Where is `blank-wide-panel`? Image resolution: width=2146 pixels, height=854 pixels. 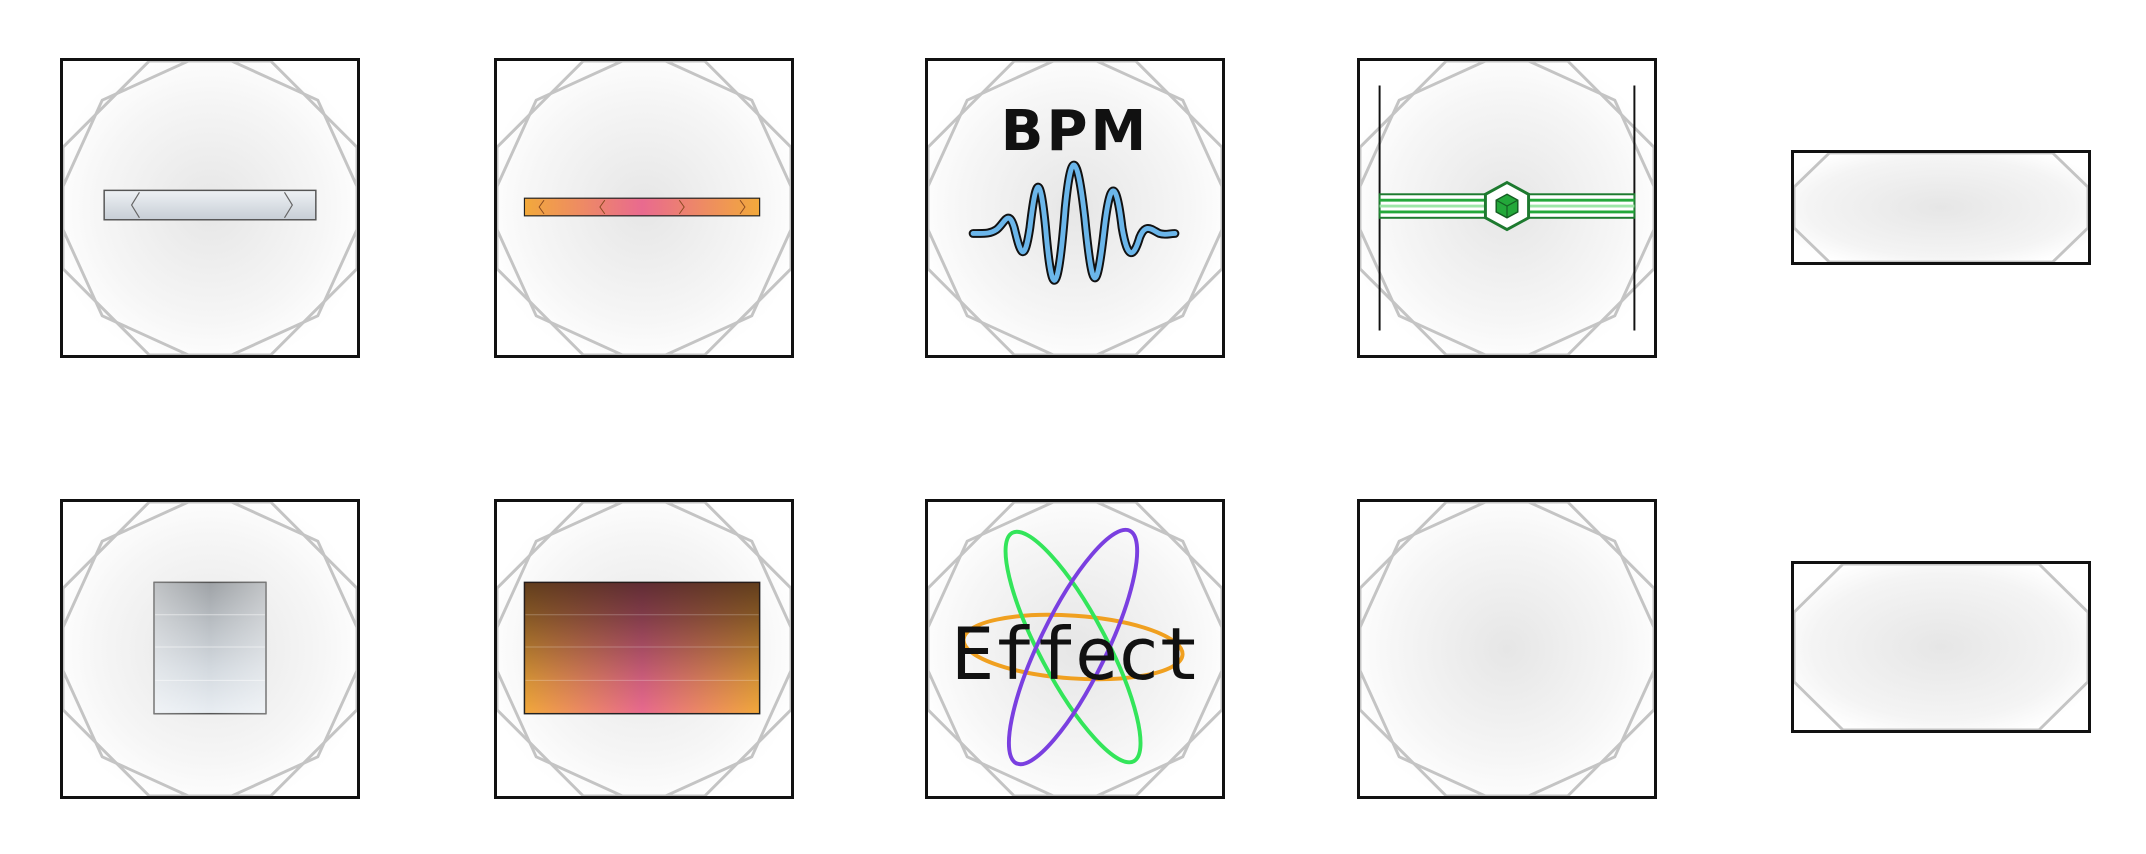
blank-wide-panel is located at coordinates (1941, 207).